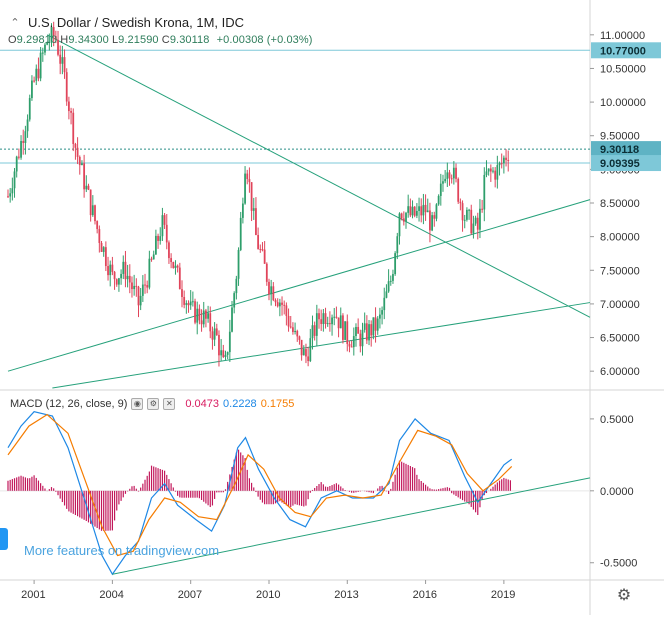 This screenshot has height=620, width=664. Describe the element at coordinates (169, 404) in the screenshot. I see `close-icon: ✕` at that location.